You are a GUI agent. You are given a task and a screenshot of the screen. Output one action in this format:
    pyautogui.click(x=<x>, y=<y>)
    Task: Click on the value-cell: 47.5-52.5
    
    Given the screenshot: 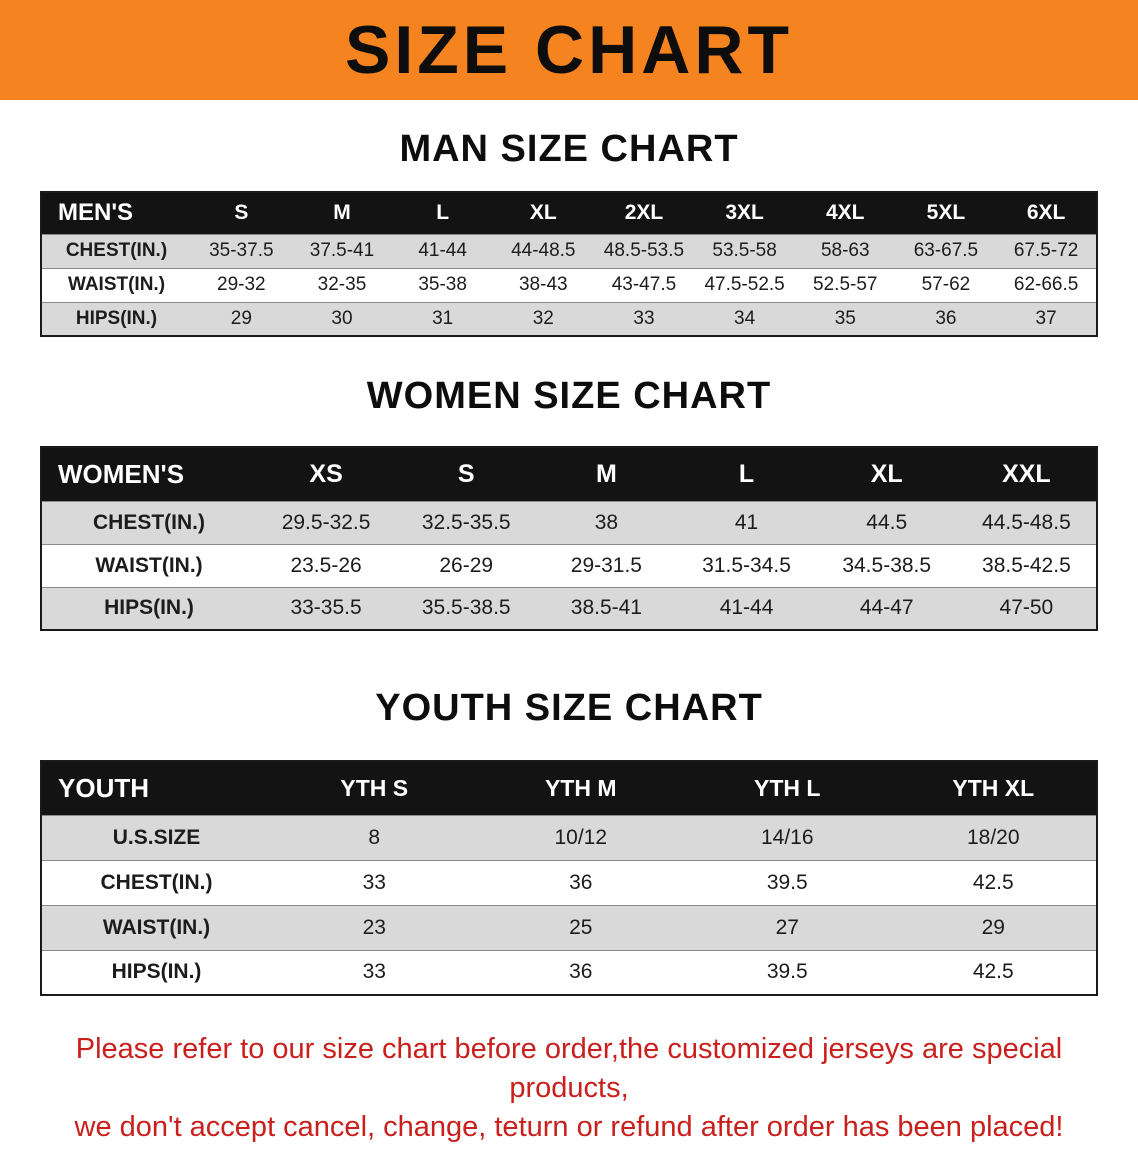 What is the action you would take?
    pyautogui.click(x=744, y=284)
    